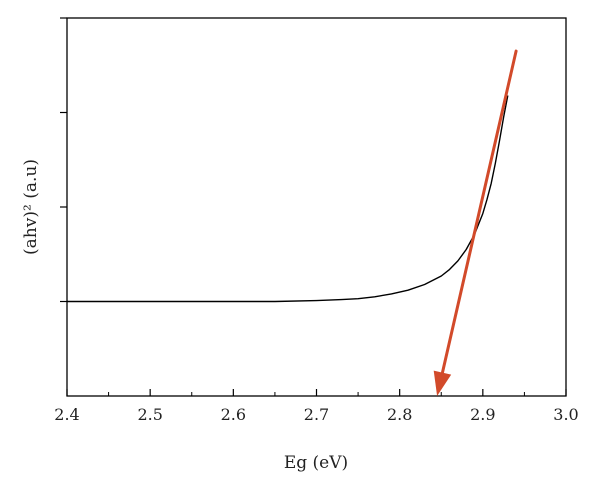 The image size is (600, 491). Describe the element at coordinates (316, 414) in the screenshot. I see `x-tick-label: 2.7` at that location.